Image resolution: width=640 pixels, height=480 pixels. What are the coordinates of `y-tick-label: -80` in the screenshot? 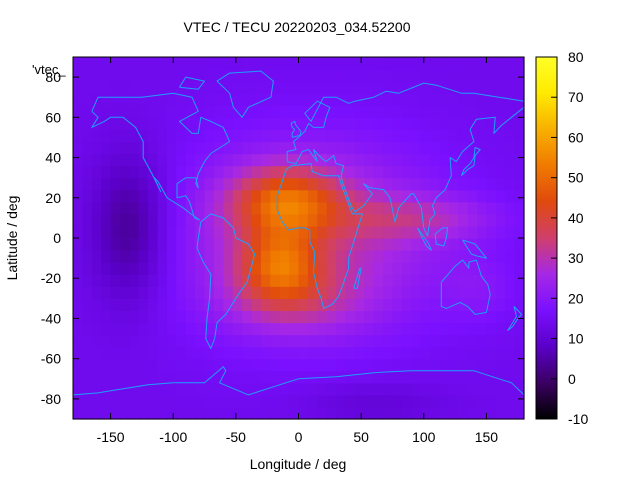 It's located at (51, 399).